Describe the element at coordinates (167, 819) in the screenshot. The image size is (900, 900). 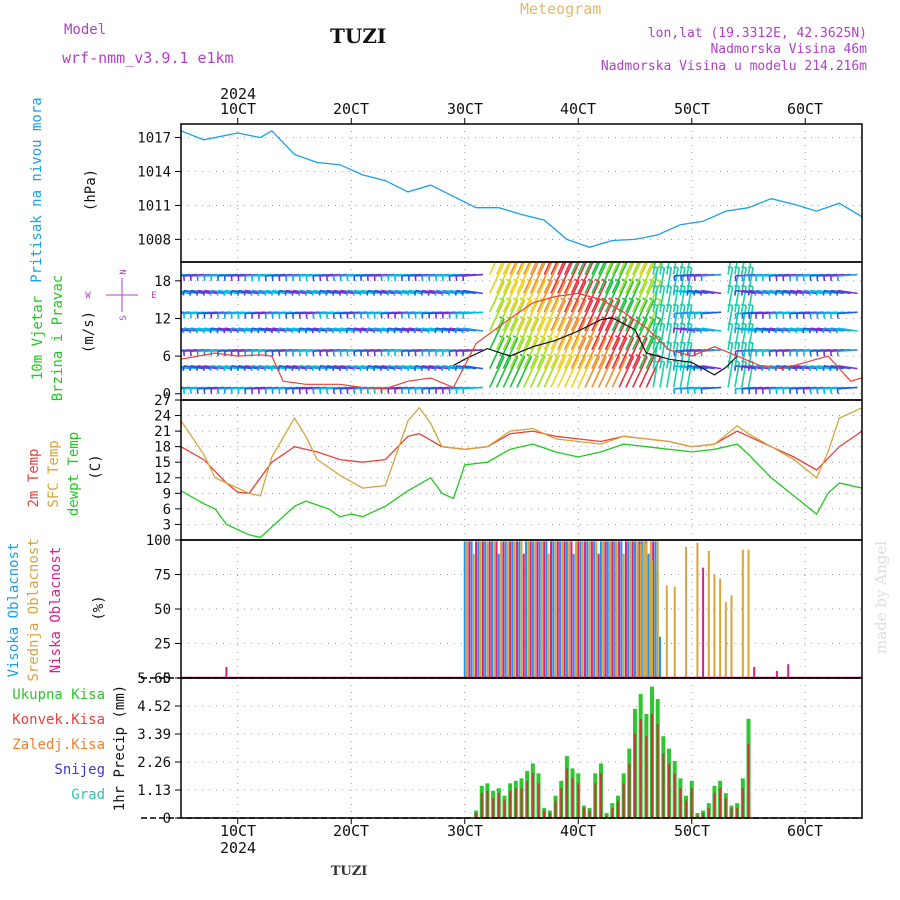
I see `precip-ytick-label: 0` at that location.